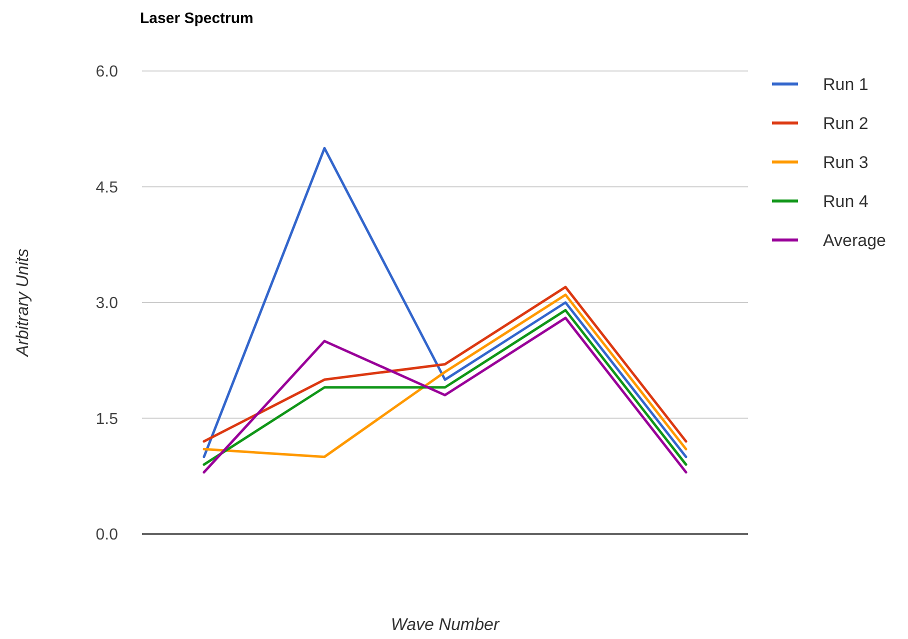  What do you see at coordinates (107, 419) in the screenshot?
I see `y-tick-label: 1.5` at bounding box center [107, 419].